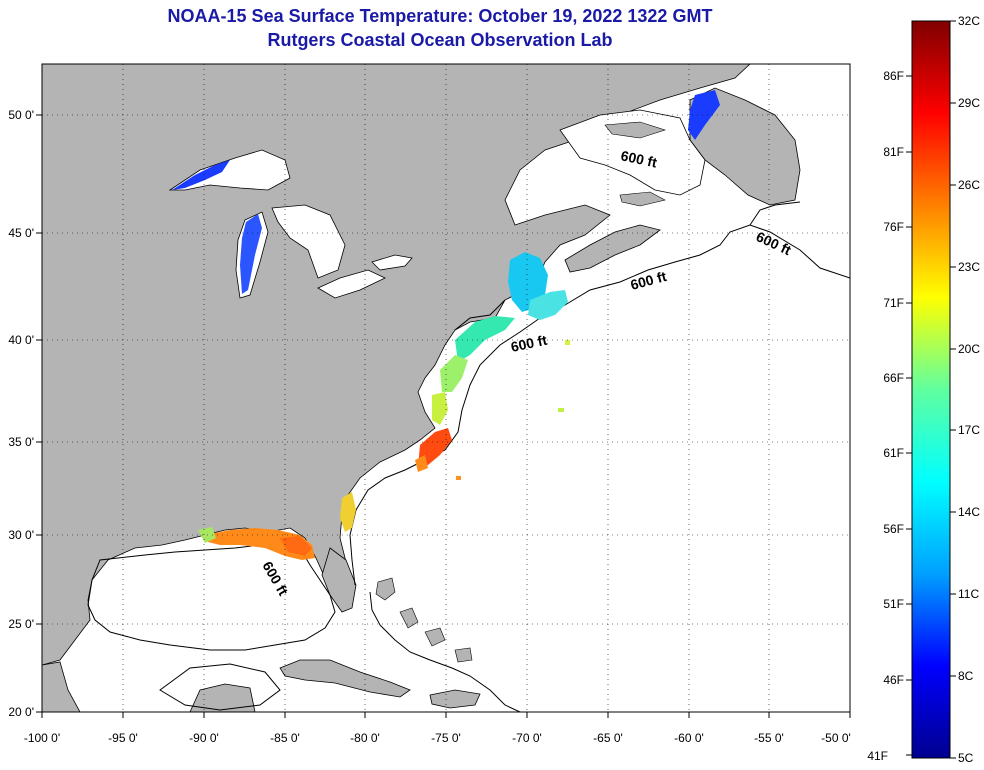  I want to click on land-cuba, so click(345, 678).